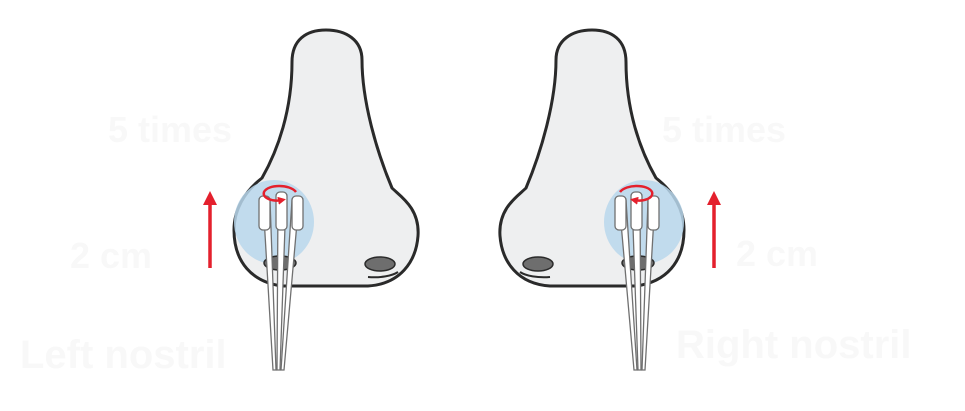 The width and height of the screenshot is (965, 411). What do you see at coordinates (281, 211) in the screenshot?
I see `left-swab-tip-mid` at bounding box center [281, 211].